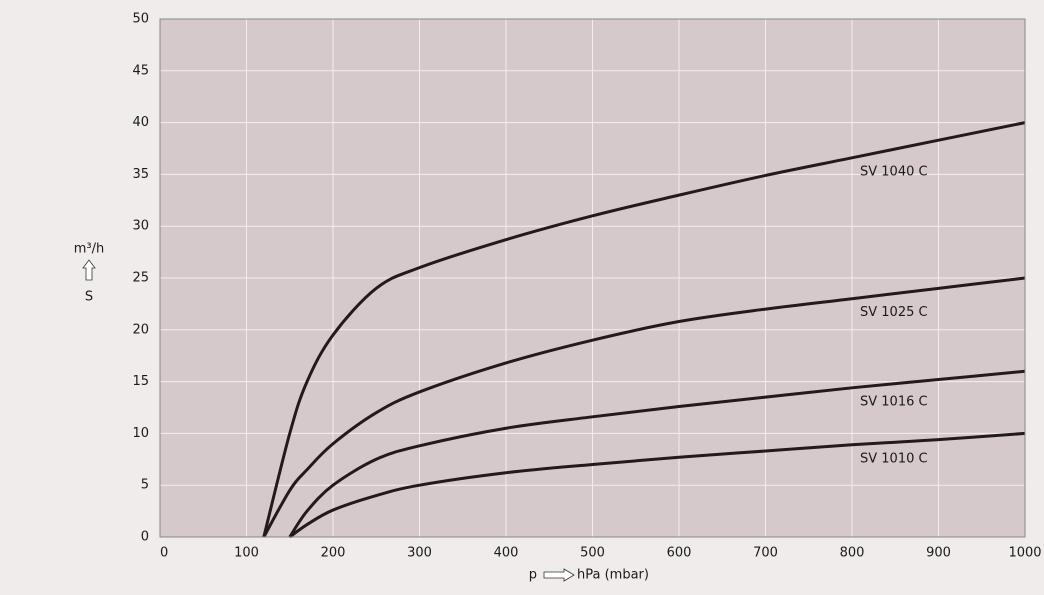  What do you see at coordinates (140, 278) in the screenshot?
I see `y-tick-label: 25` at bounding box center [140, 278].